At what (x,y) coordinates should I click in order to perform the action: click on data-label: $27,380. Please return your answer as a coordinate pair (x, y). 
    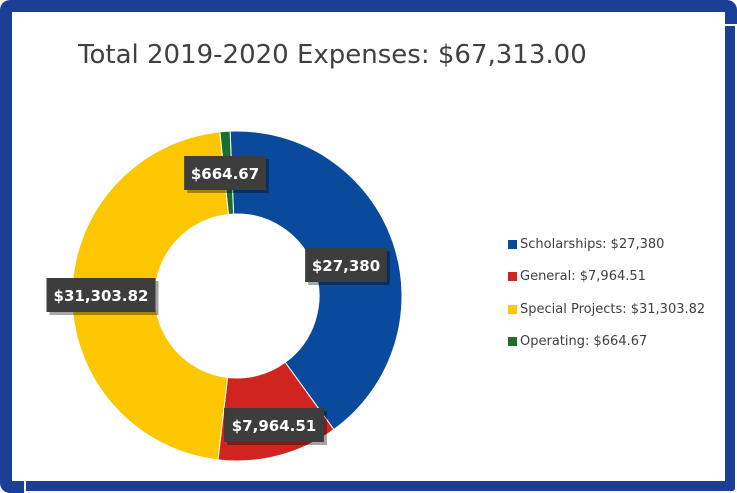
    Looking at the image, I should click on (347, 266).